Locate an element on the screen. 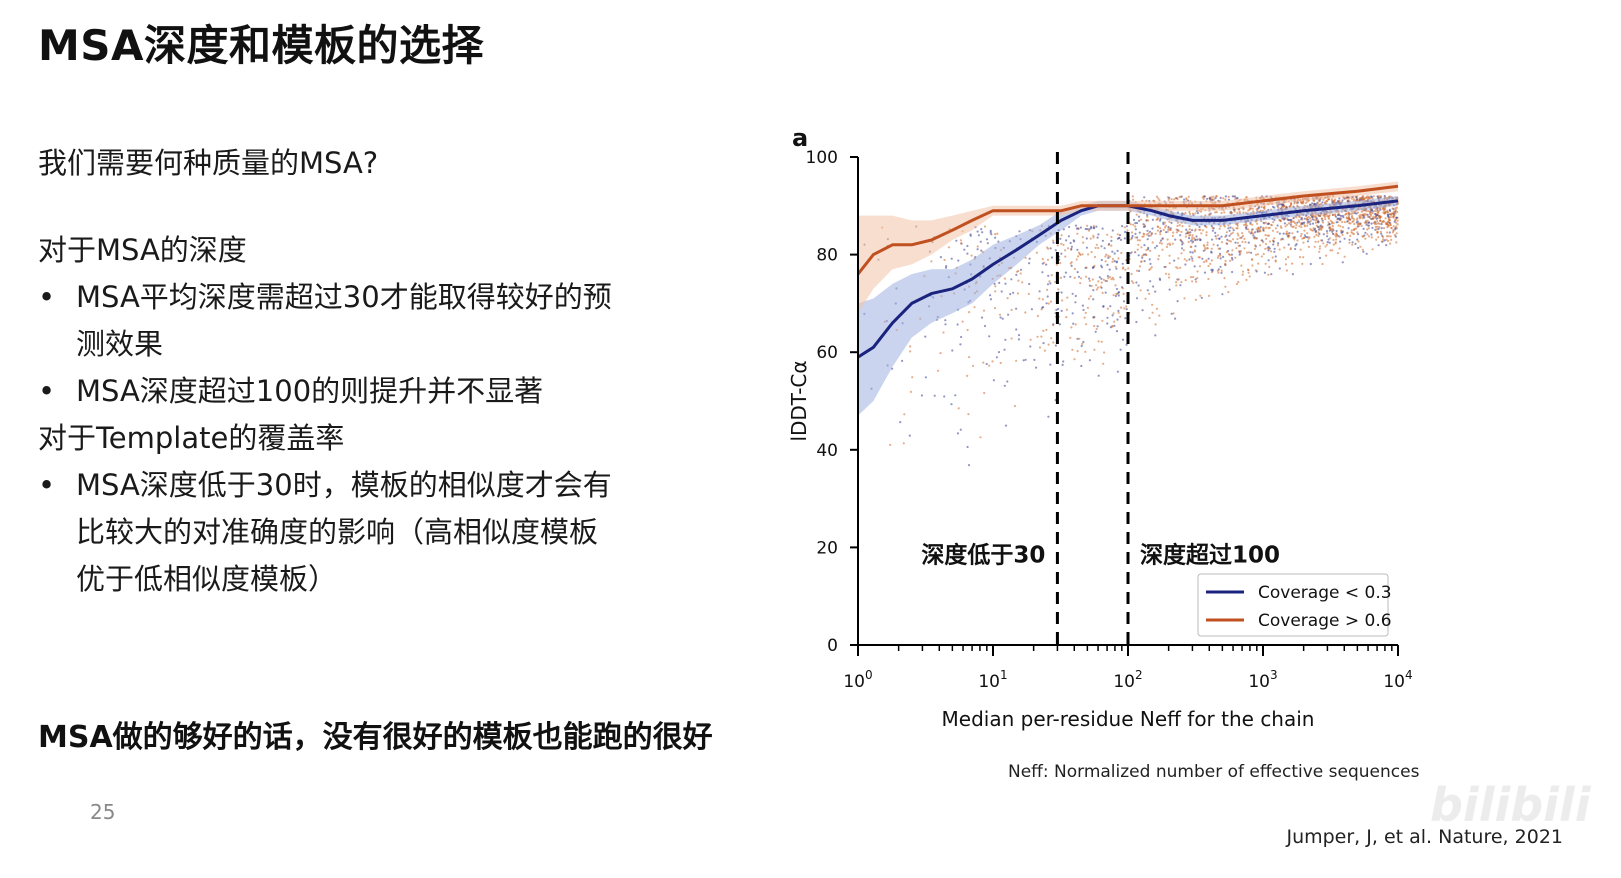  series-lines is located at coordinates (1127, 271).